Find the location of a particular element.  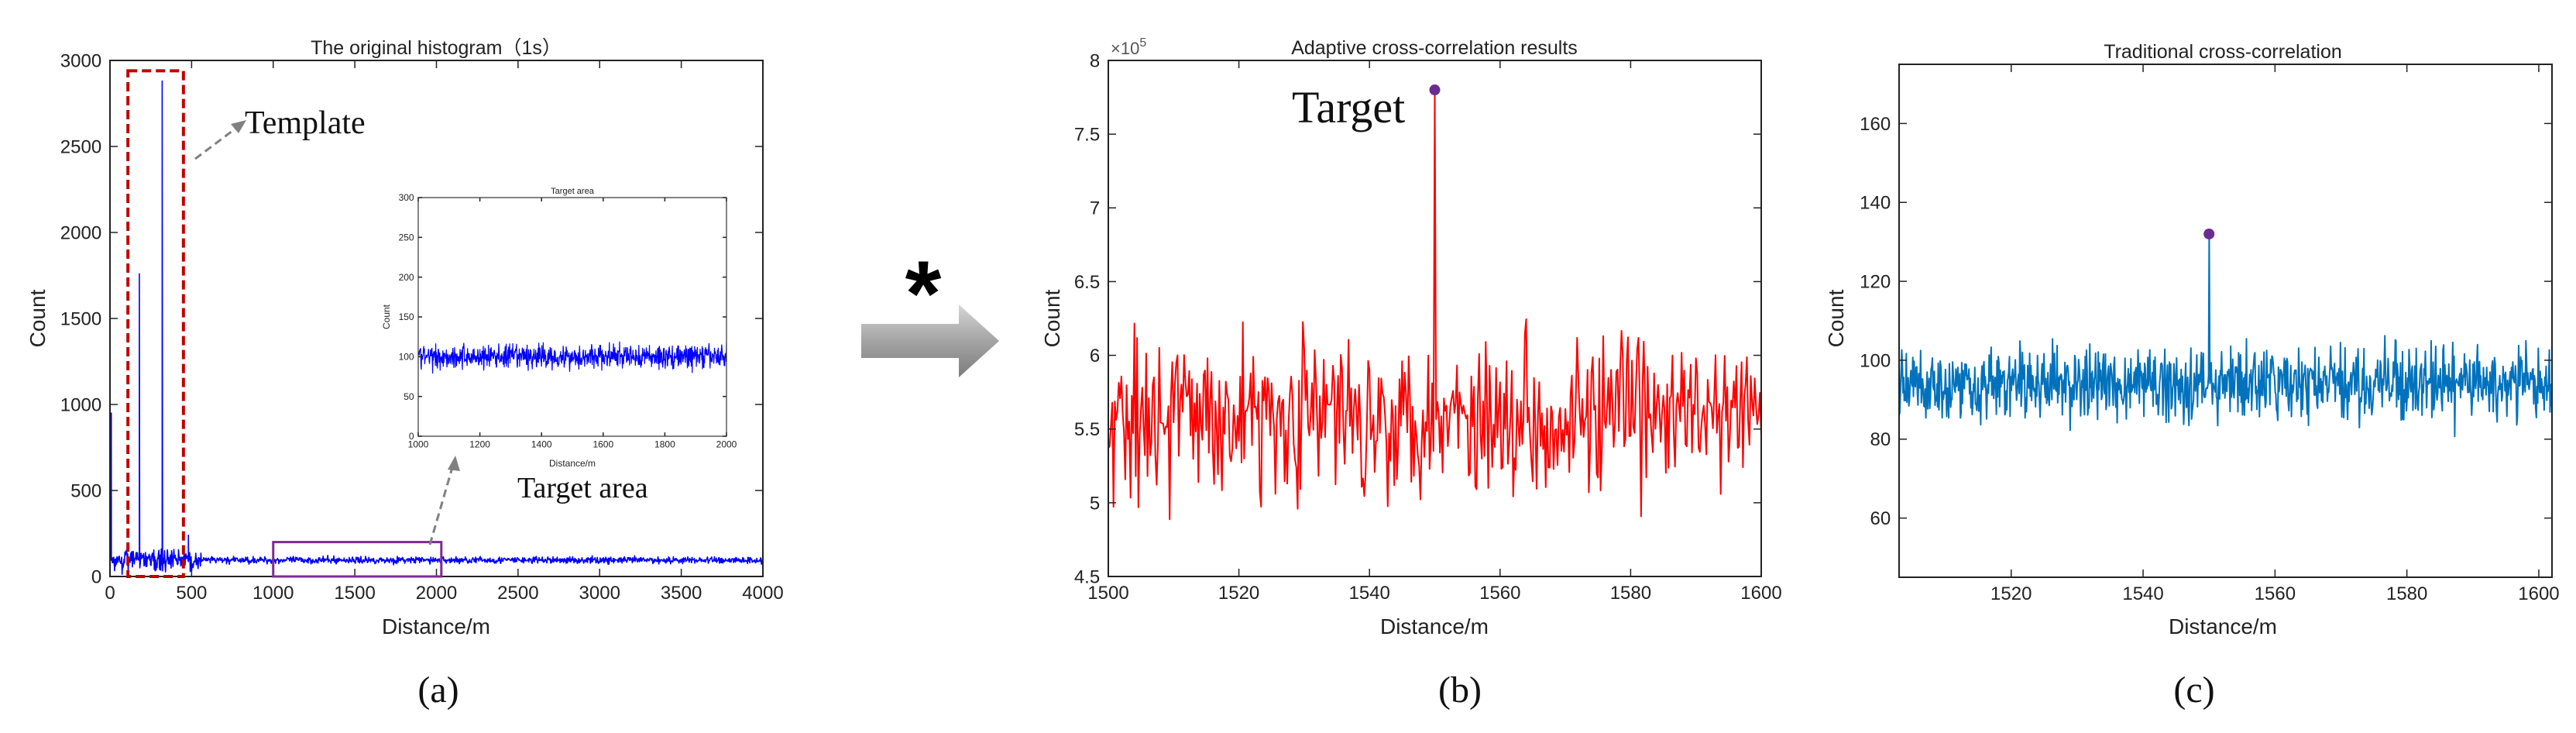

chart-c-peak-marker is located at coordinates (2209, 234).